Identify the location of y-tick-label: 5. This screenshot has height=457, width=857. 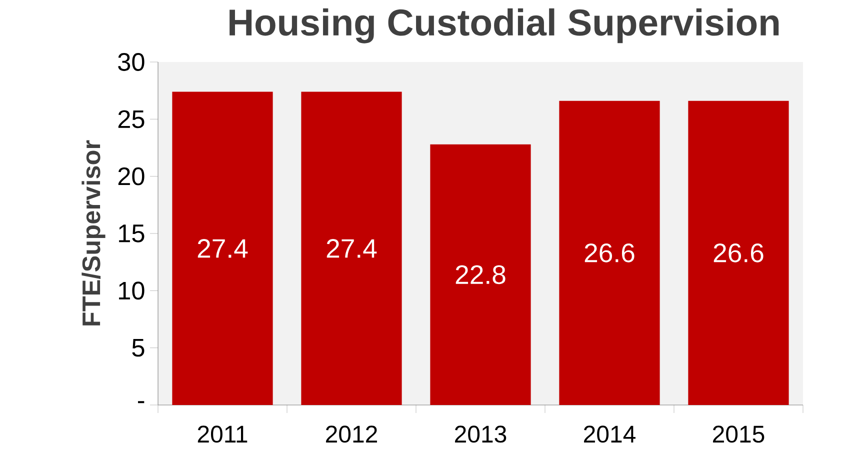
(138, 347).